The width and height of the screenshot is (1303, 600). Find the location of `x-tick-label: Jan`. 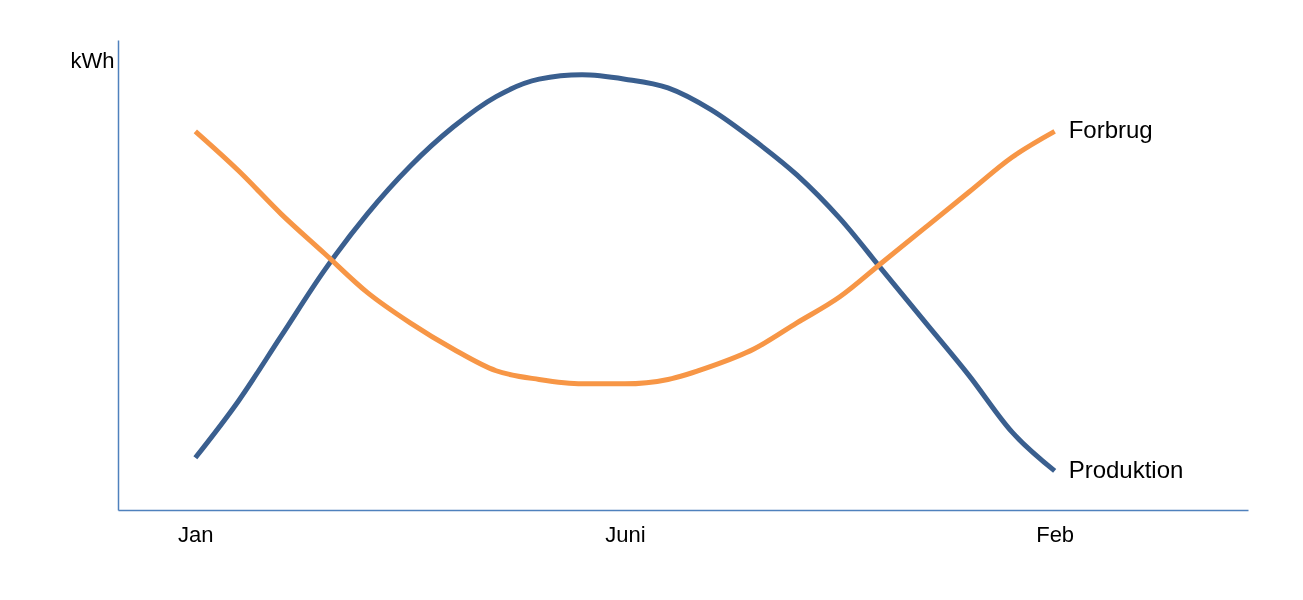

x-tick-label: Jan is located at coordinates (196, 534).